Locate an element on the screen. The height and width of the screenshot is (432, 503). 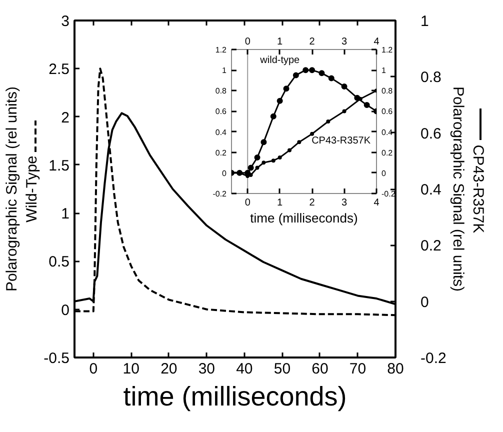
y-tick-label: 2 is located at coordinates (65, 117).